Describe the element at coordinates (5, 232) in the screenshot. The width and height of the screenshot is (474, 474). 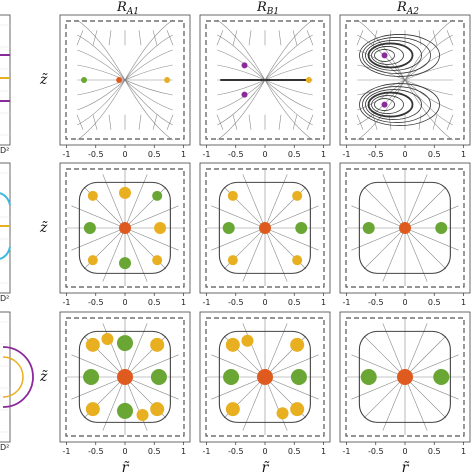
I see `left-partial-panel-2: D²` at that location.